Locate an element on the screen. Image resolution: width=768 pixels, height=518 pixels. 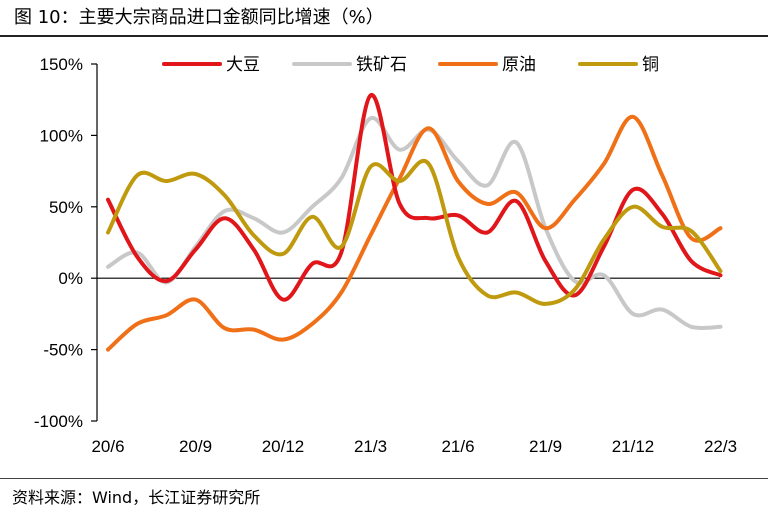
x-tick-label: 22/3 is located at coordinates (720, 446).